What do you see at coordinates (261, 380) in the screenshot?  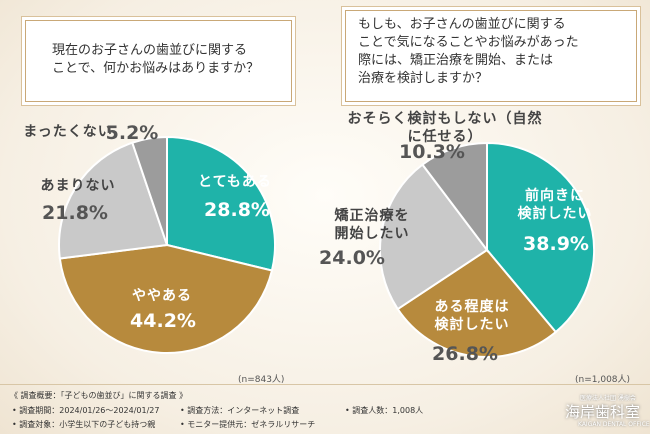 I see `sample-size: (n=843人)` at bounding box center [261, 380].